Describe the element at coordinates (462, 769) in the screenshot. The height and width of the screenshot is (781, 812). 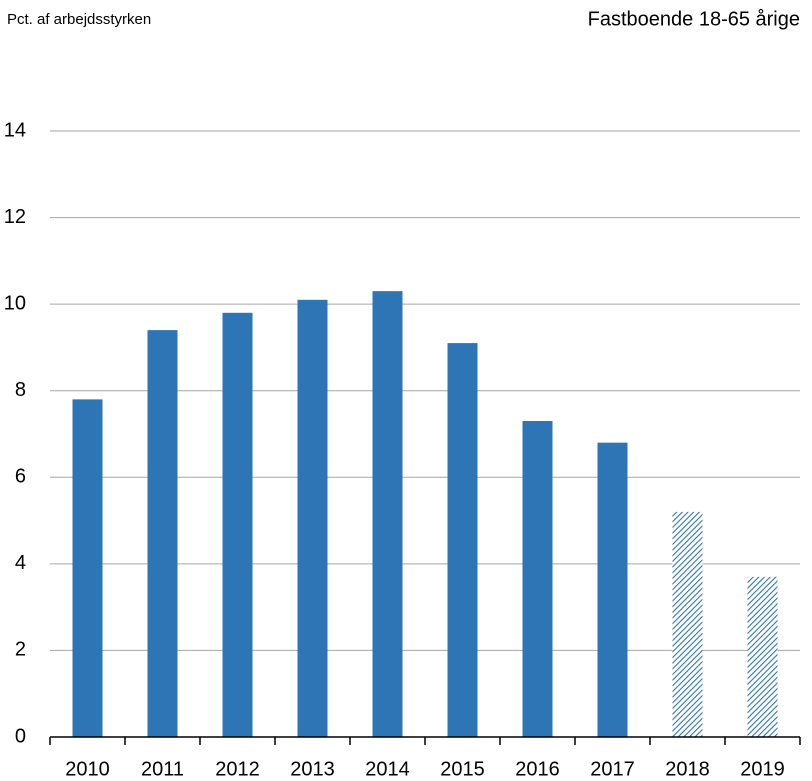
I see `x-tick-label: 2015` at that location.